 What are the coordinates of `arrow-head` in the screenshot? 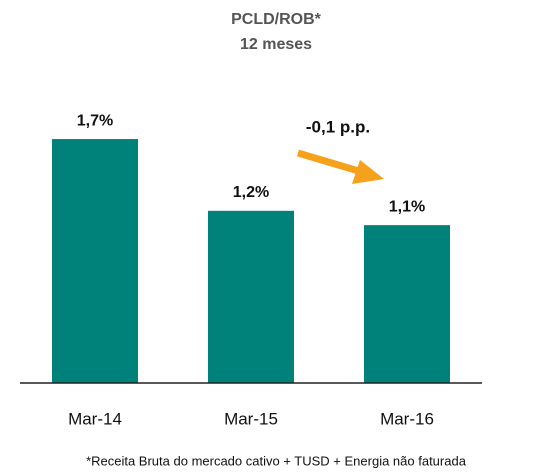 It's located at (368, 172).